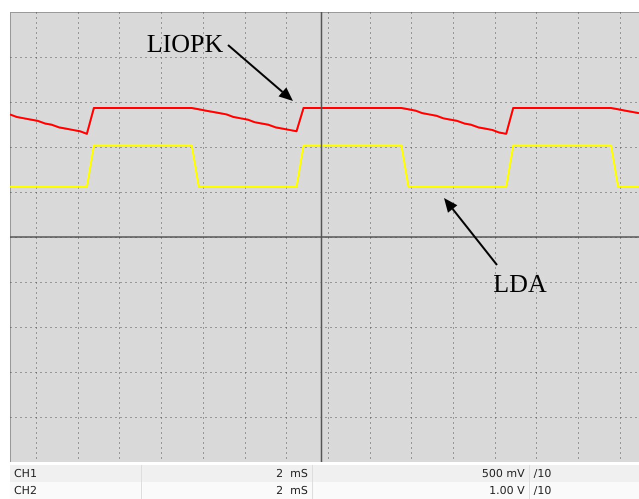 Image resolution: width=639 pixels, height=499 pixels. What do you see at coordinates (185, 43) in the screenshot?
I see `text: LIOPK` at bounding box center [185, 43].